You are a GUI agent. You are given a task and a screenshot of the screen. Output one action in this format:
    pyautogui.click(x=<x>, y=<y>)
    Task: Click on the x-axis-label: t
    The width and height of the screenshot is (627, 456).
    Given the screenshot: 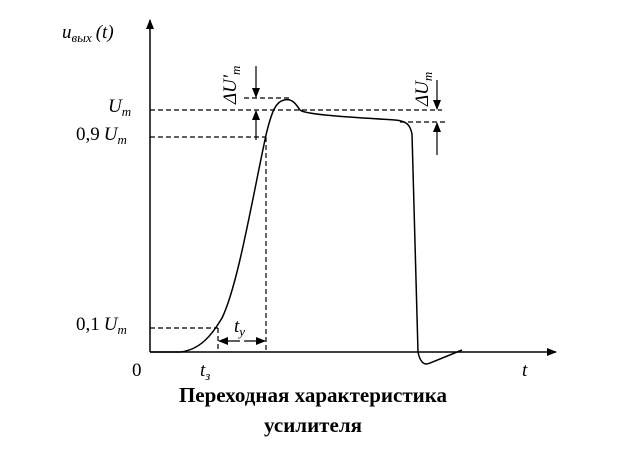 What is the action you would take?
    pyautogui.click(x=525, y=370)
    